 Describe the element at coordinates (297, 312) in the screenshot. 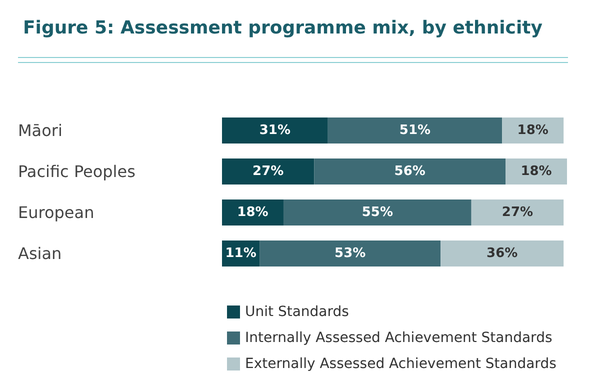

I see `legend-label: Unit Standards` at that location.